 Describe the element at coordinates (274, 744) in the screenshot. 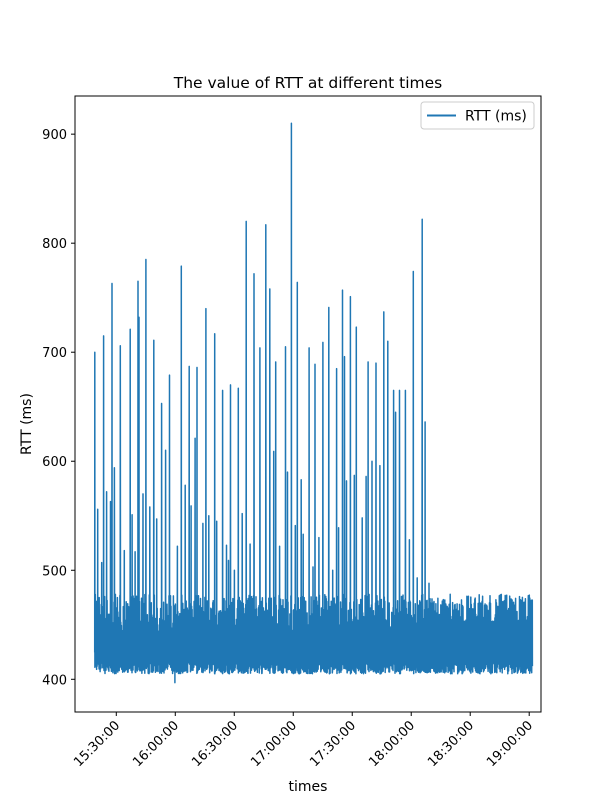

I see `x-tick-label: 17:00:00` at that location.